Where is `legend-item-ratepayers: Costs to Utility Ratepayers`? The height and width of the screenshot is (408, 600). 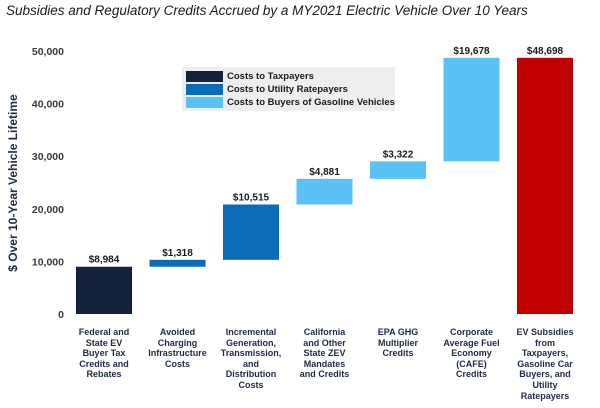 legend-item-ratepayers: Costs to Utility Ratepayers is located at coordinates (267, 89).